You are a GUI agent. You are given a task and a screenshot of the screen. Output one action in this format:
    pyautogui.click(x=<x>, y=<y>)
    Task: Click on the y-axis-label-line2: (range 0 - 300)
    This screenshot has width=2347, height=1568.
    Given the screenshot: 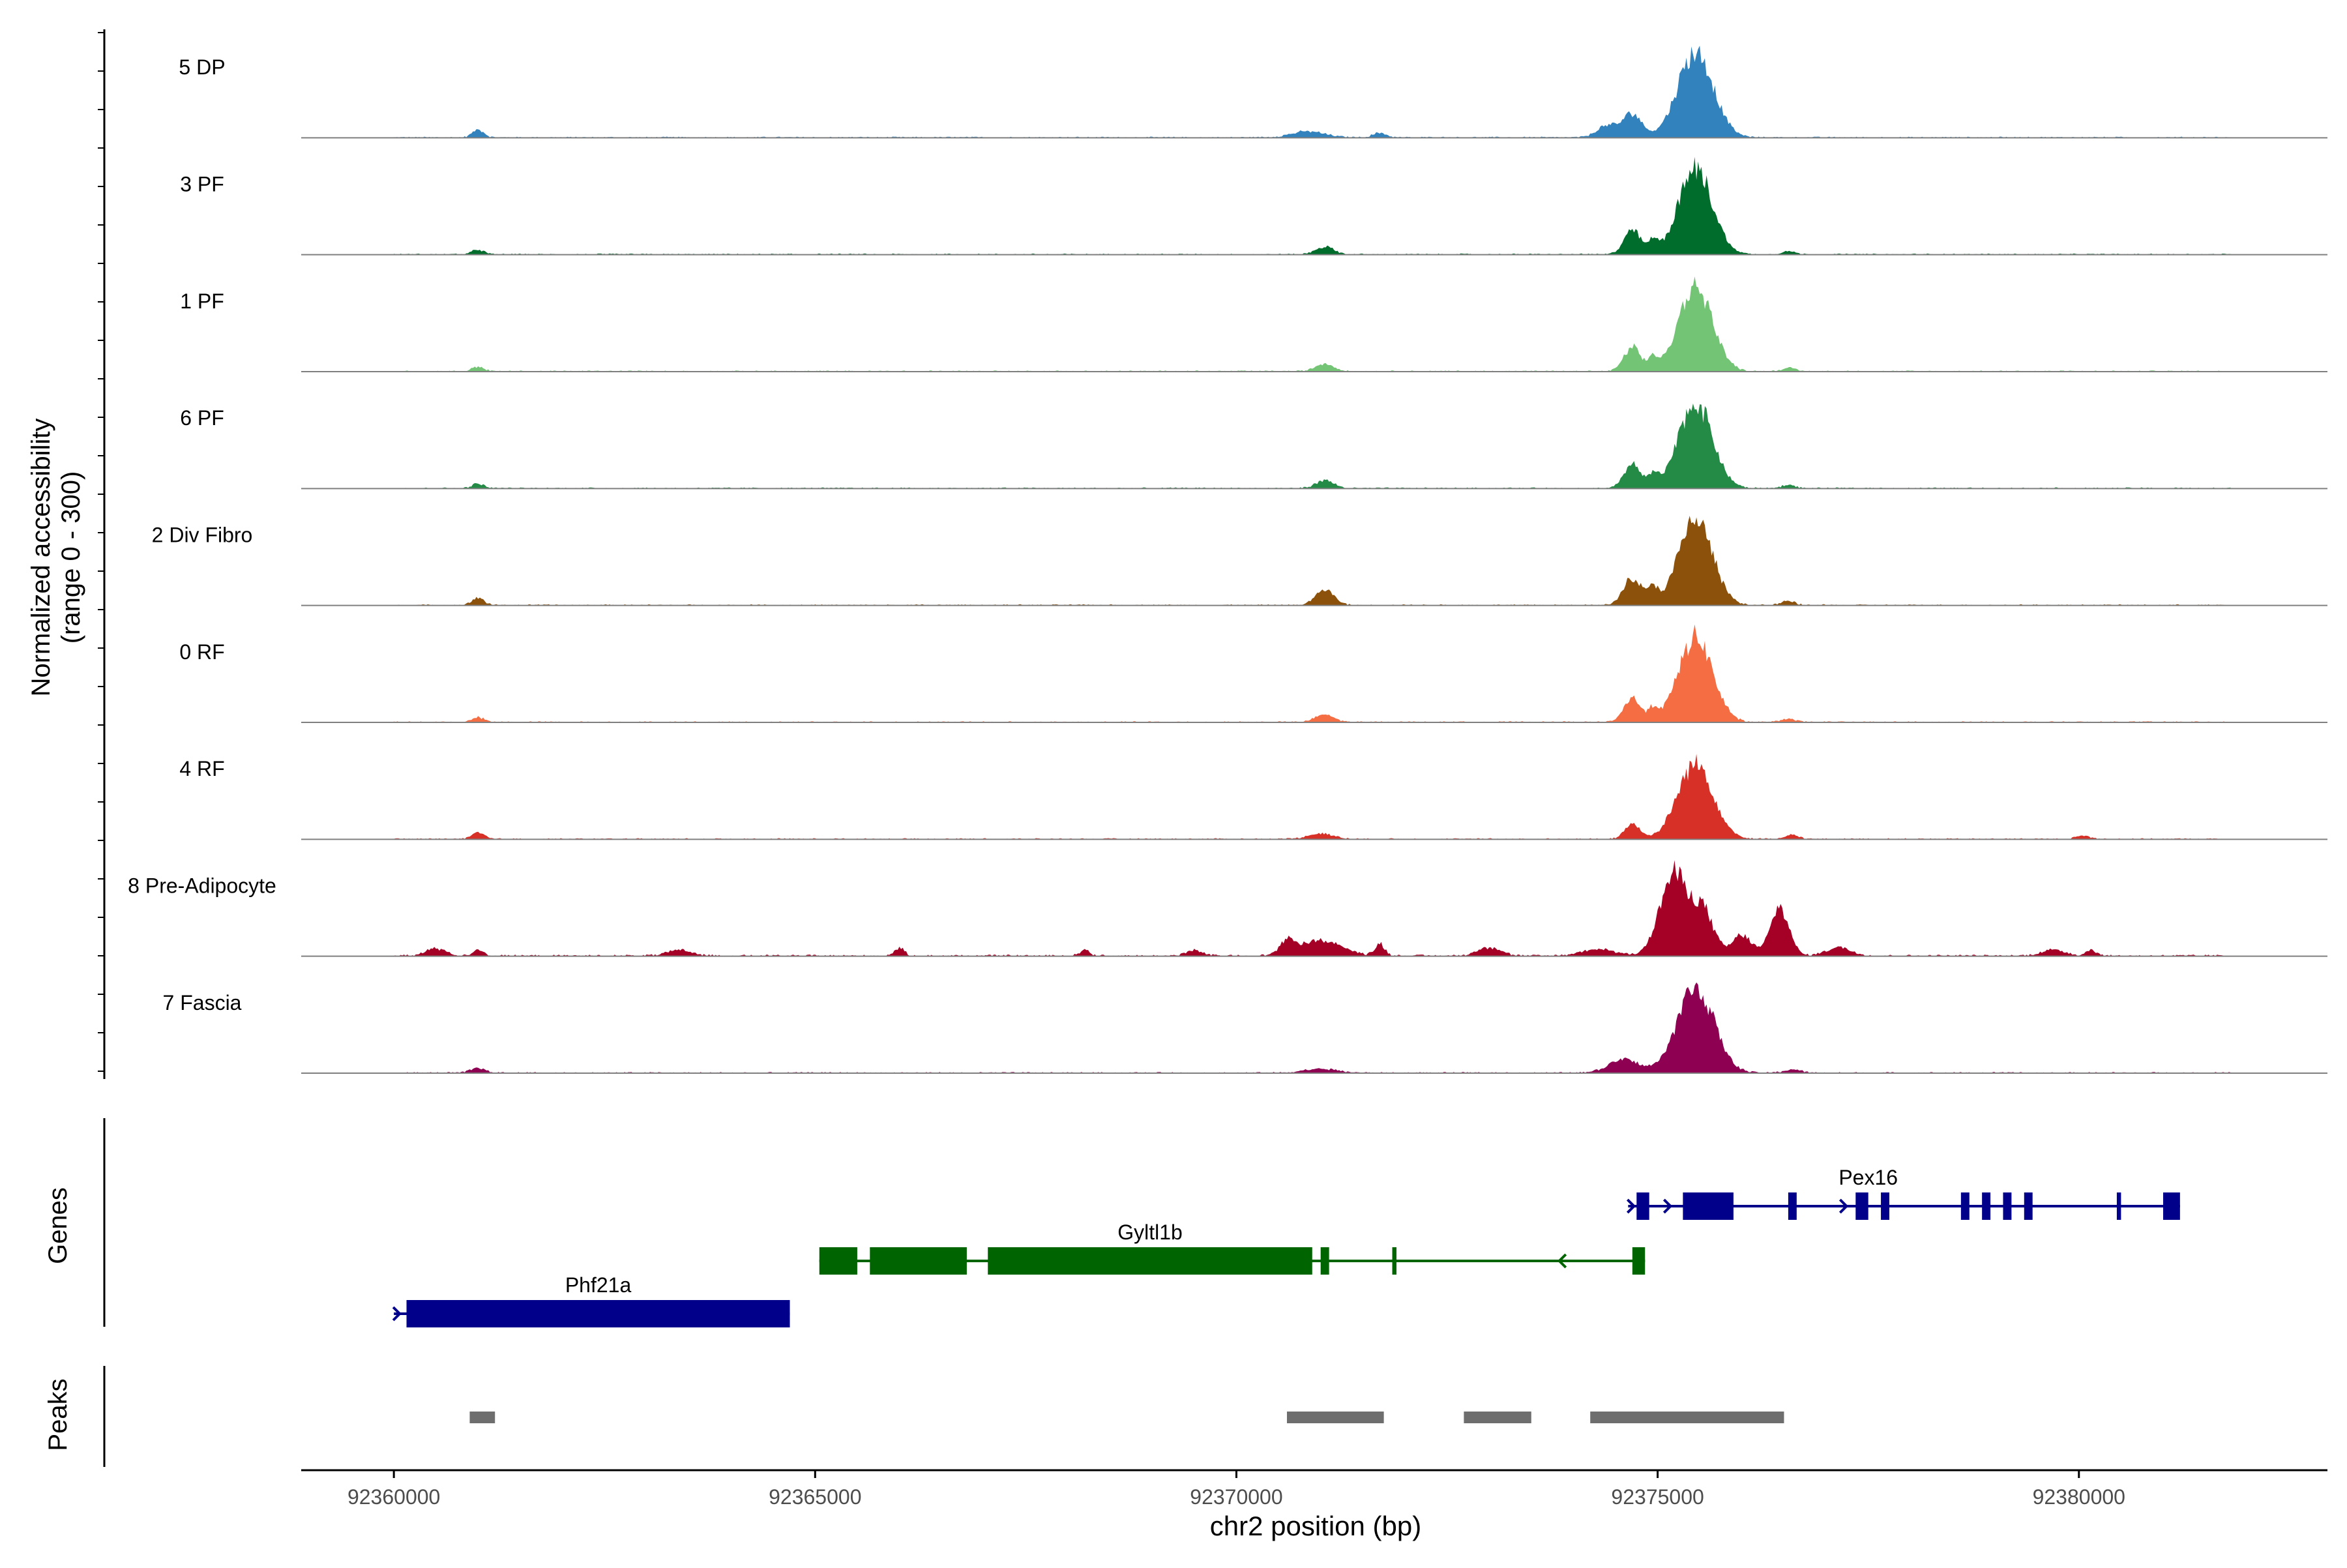 What is the action you would take?
    pyautogui.click(x=71, y=558)
    